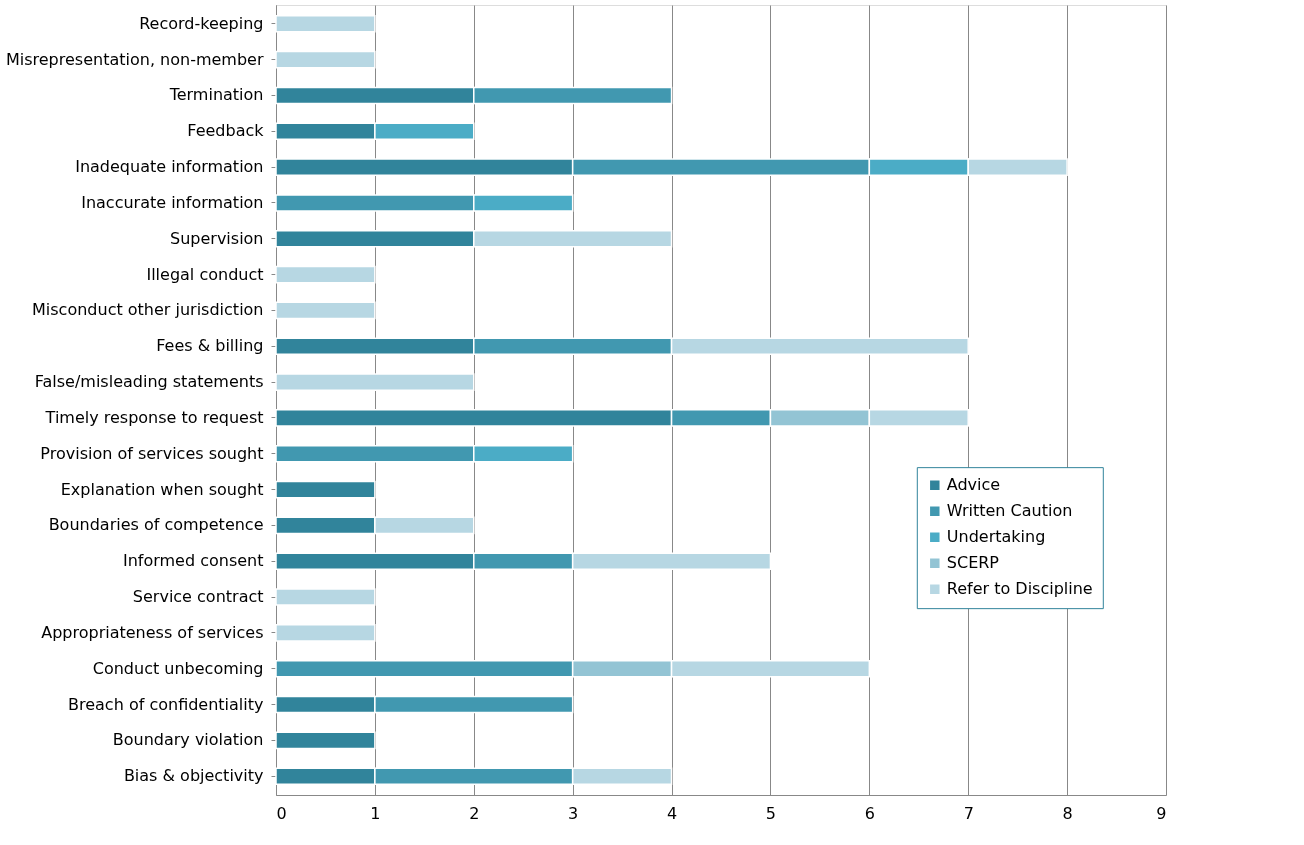 Image resolution: width=1304 pixels, height=845 pixels. What do you see at coordinates (169, 167) in the screenshot?
I see `y-tick-label: Inadequate information` at bounding box center [169, 167].